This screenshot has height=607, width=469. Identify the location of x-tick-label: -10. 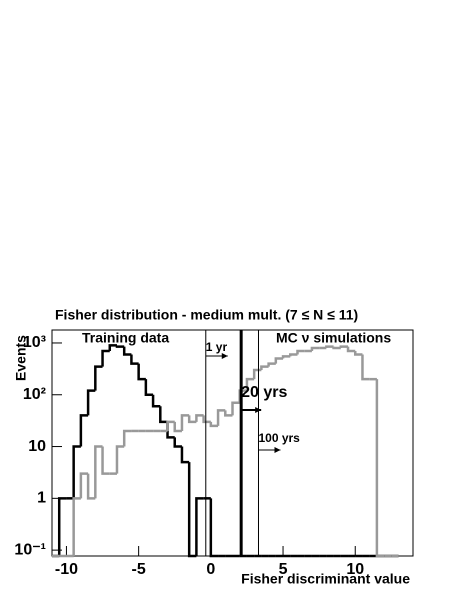
(66, 569).